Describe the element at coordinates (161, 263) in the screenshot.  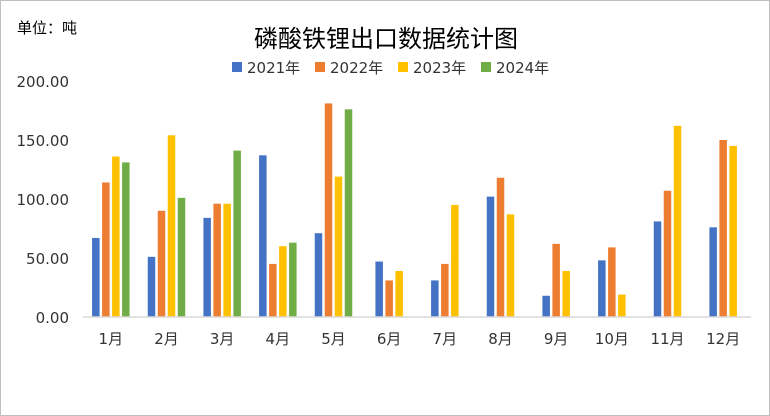
I see `bar-2022年-2月` at that location.